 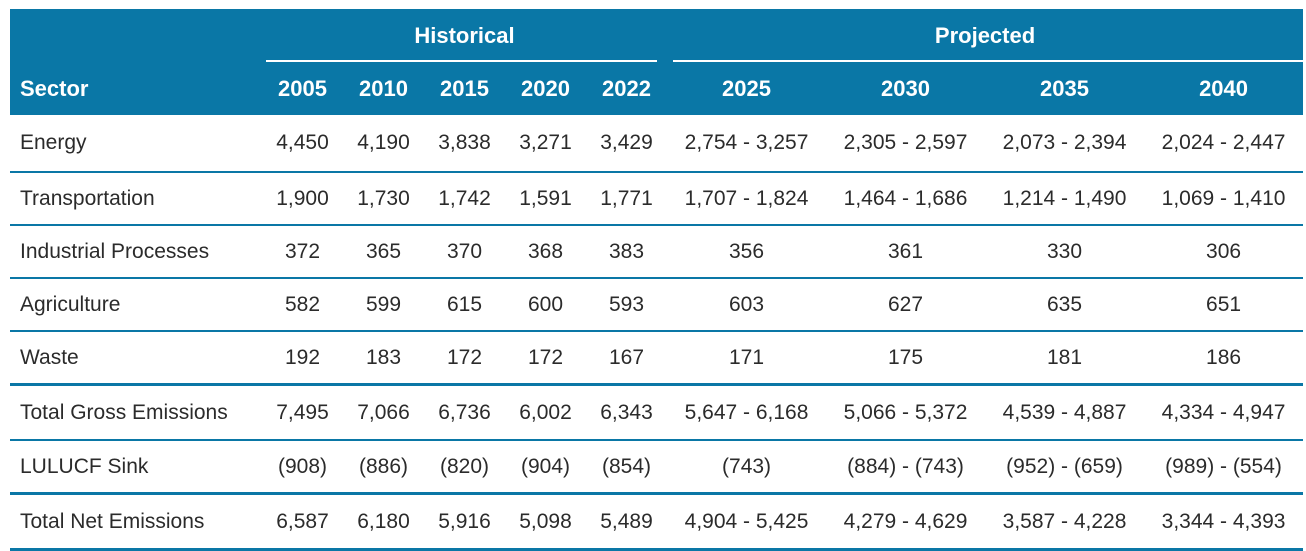 I want to click on header-year: 2030, so click(x=906, y=88).